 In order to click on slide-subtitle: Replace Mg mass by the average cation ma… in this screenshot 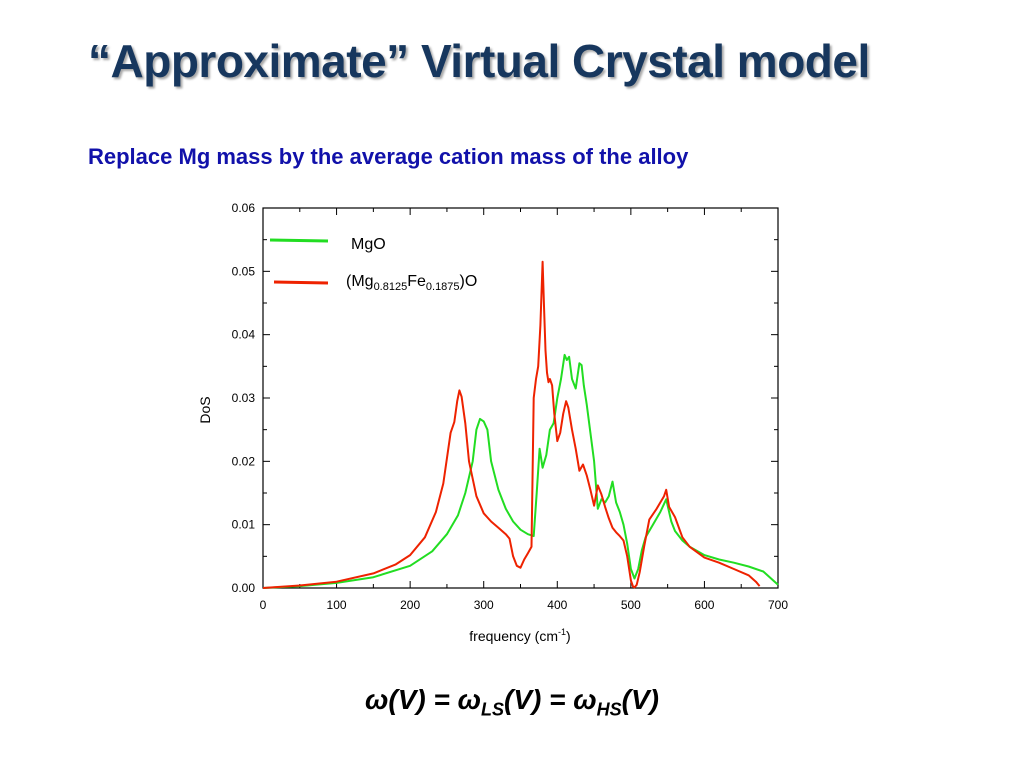, I will do `click(388, 156)`.